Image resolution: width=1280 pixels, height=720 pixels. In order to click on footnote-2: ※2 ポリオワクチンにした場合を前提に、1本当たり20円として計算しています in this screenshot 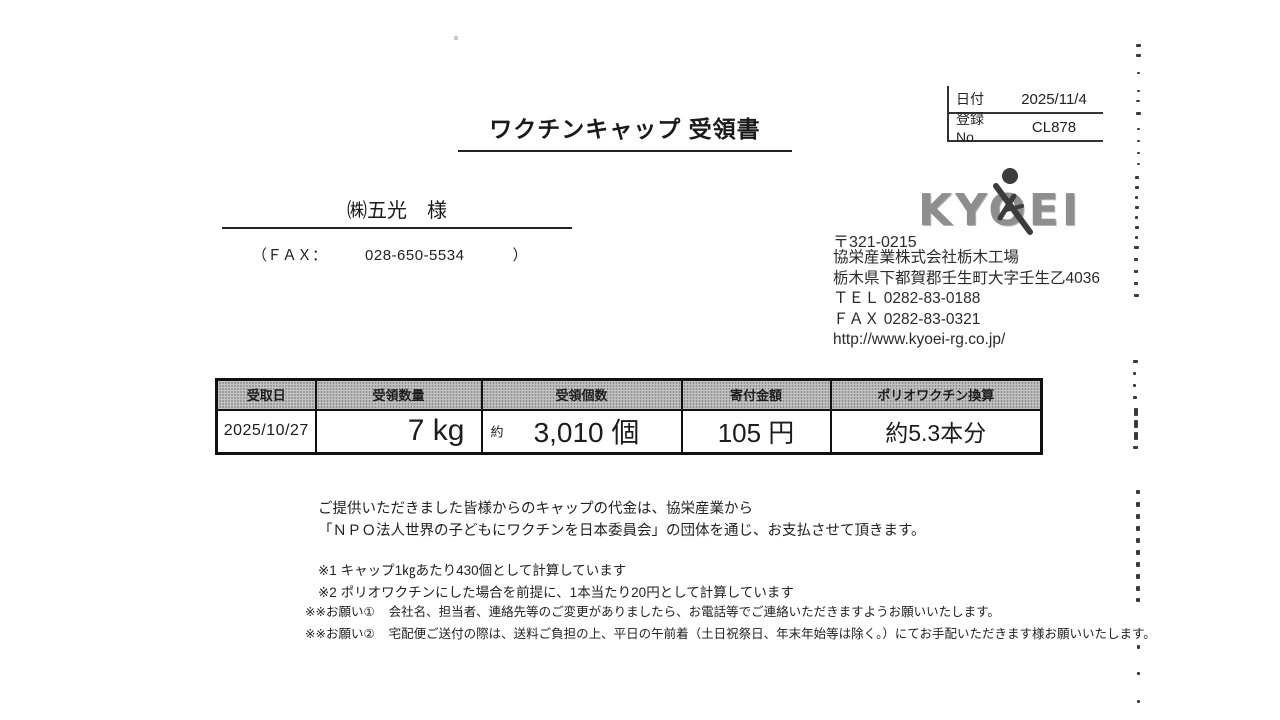, I will do `click(556, 592)`.